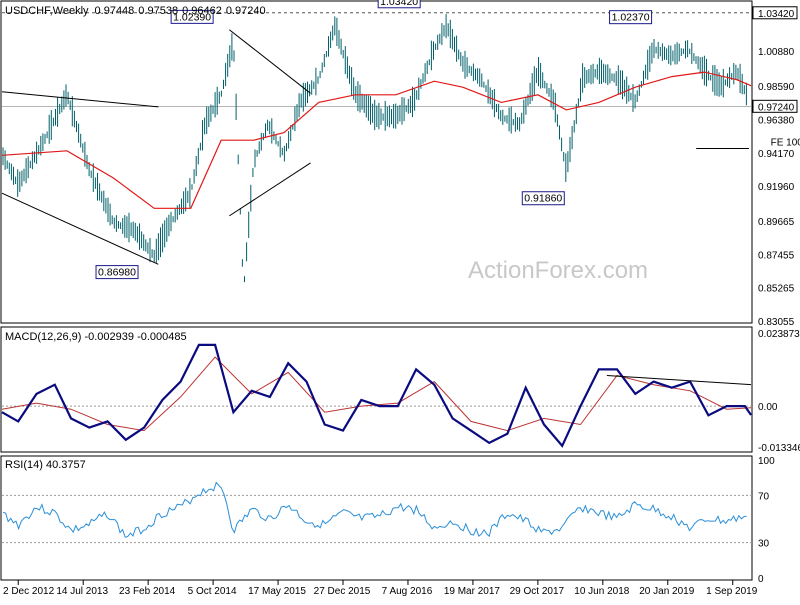 The width and height of the screenshot is (800, 605). I want to click on annotation-label: 1.03420, so click(399, 4).